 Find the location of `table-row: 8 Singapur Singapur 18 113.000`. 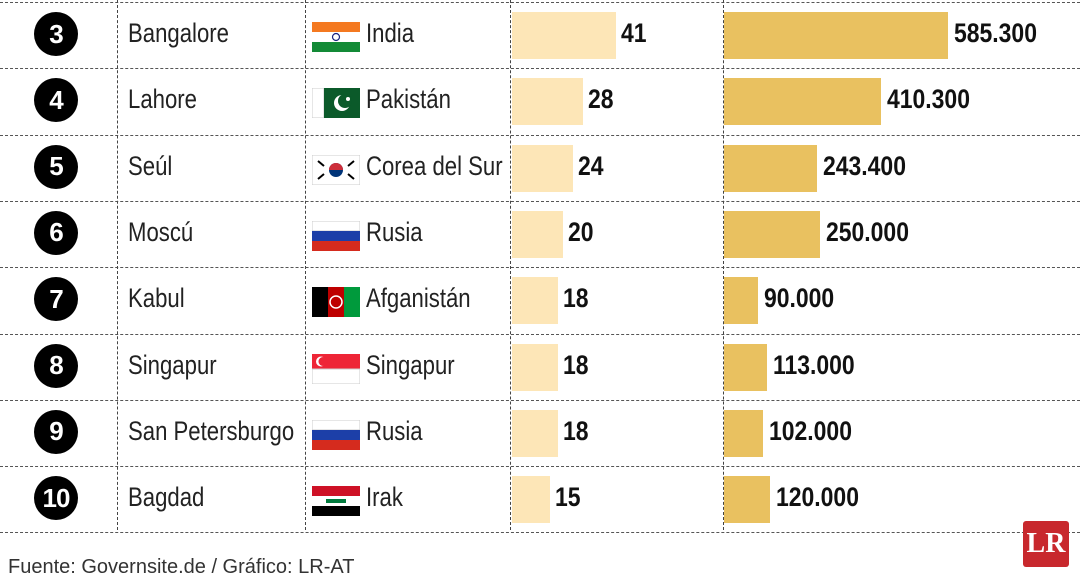

table-row: 8 Singapur Singapur 18 113.000 is located at coordinates (540, 367).